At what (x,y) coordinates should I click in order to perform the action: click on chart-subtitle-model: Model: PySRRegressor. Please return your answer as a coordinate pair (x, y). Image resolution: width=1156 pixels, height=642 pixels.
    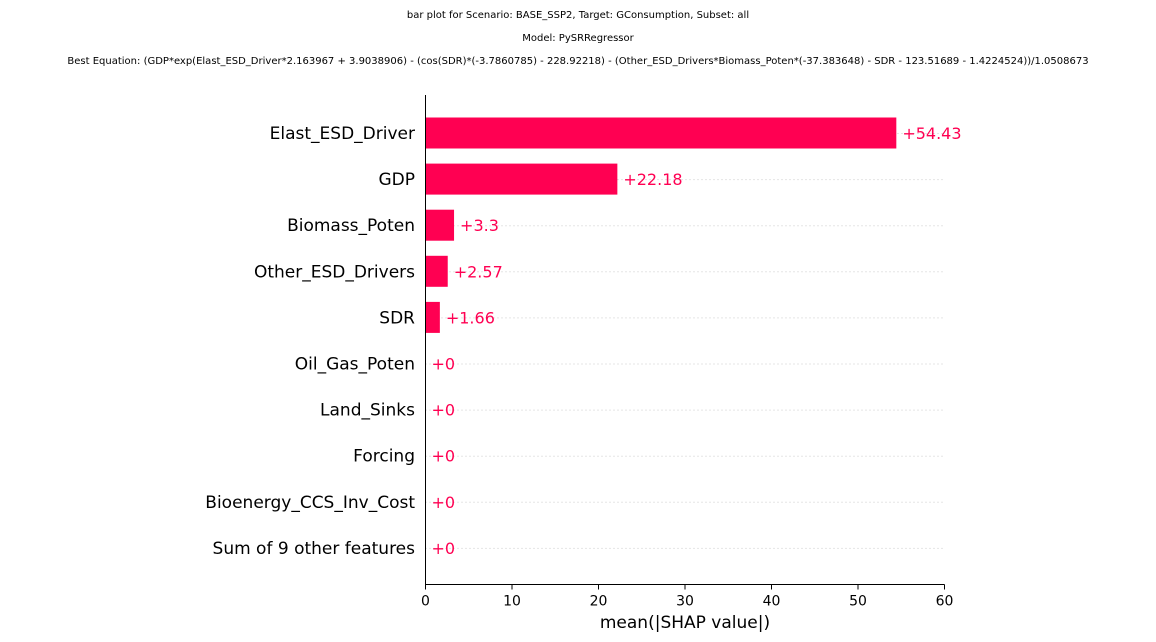
    Looking at the image, I should click on (578, 38).